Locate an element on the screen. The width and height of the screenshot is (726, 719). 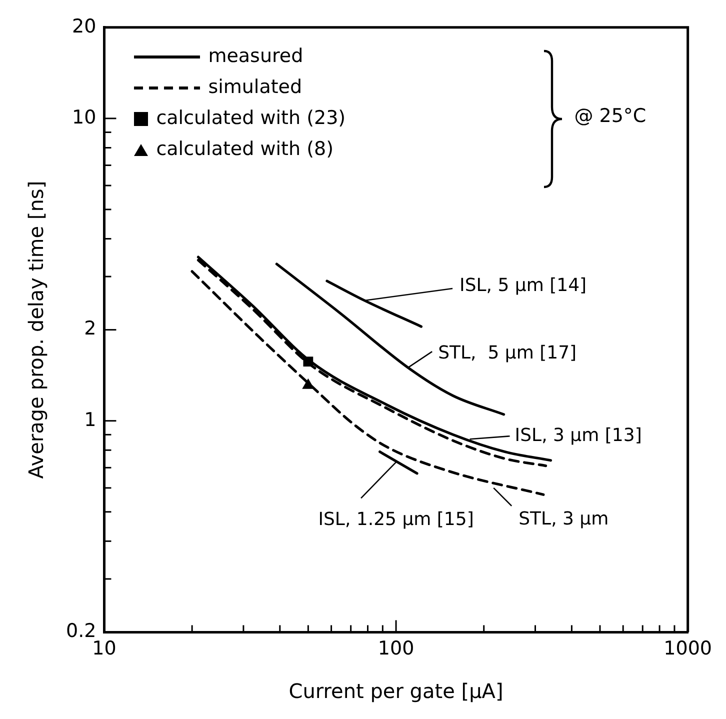
annotation: @ 25°C is located at coordinates (610, 116).